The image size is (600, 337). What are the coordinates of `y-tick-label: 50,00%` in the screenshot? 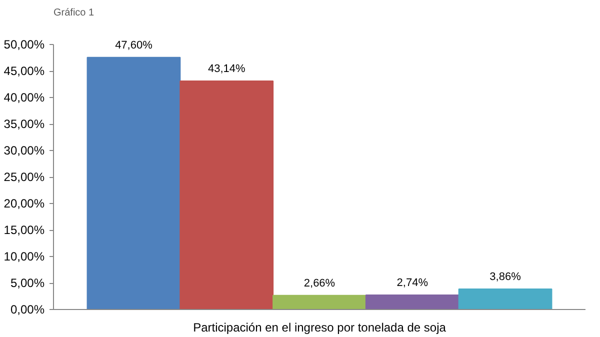 It's located at (24, 45).